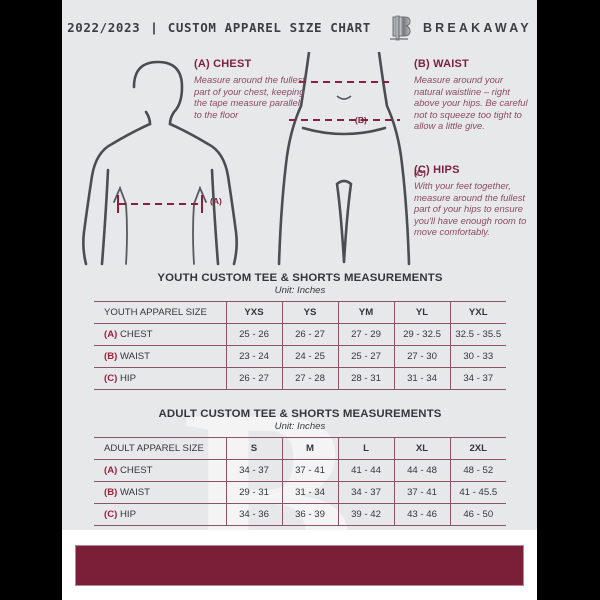 The height and width of the screenshot is (600, 600). I want to click on measure-value: 41 - 45.5, so click(478, 492).